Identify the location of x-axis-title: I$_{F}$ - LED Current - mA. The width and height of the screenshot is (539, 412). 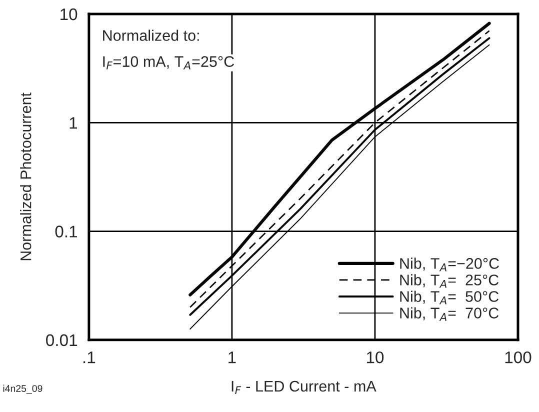
(304, 387).